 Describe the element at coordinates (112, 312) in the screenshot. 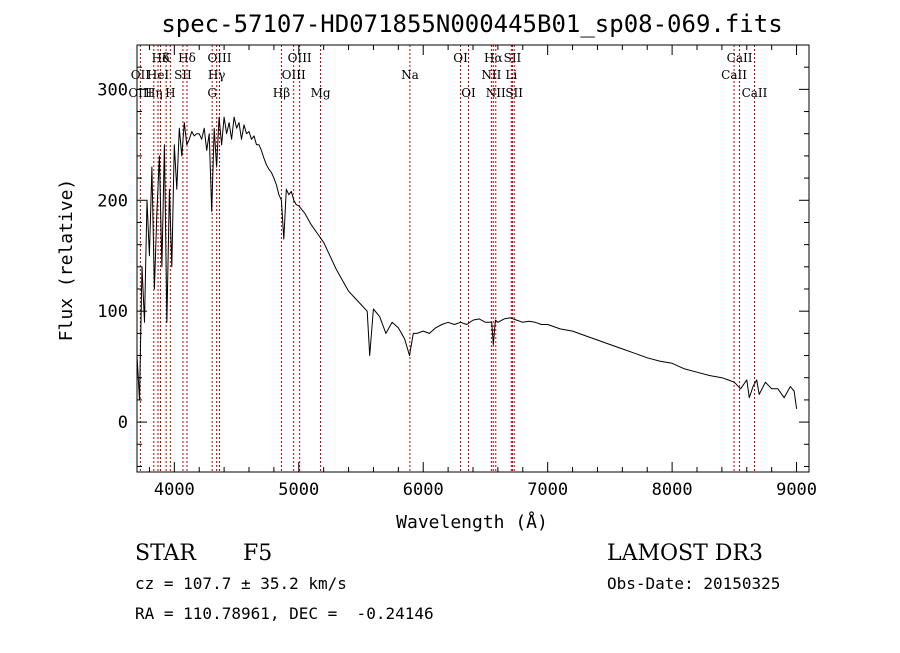

I see `y-tick-label: 100` at that location.